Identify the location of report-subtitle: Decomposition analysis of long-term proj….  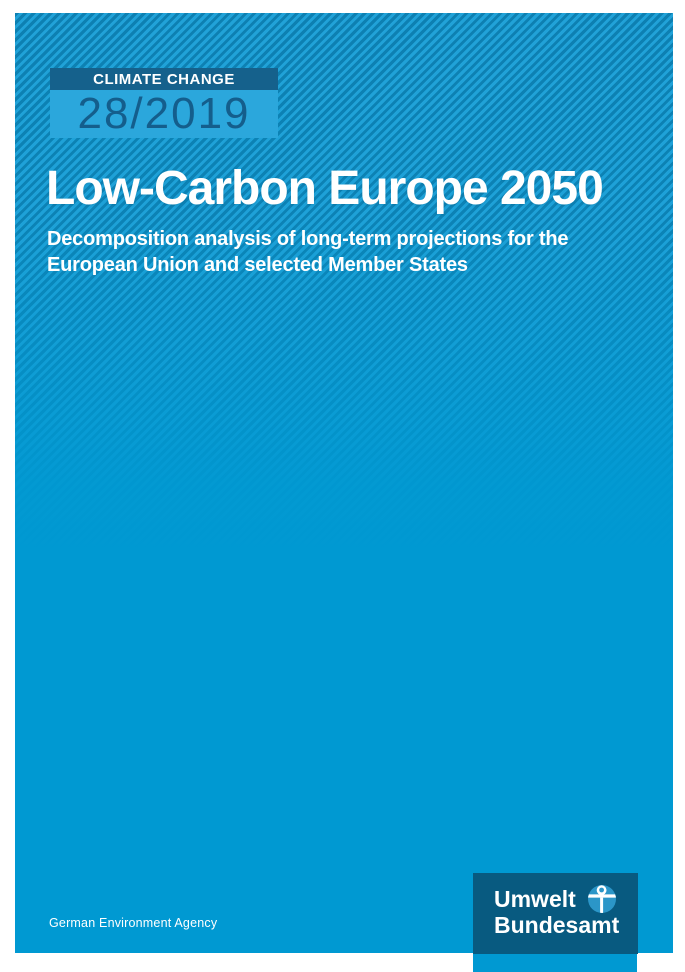
(347, 252).